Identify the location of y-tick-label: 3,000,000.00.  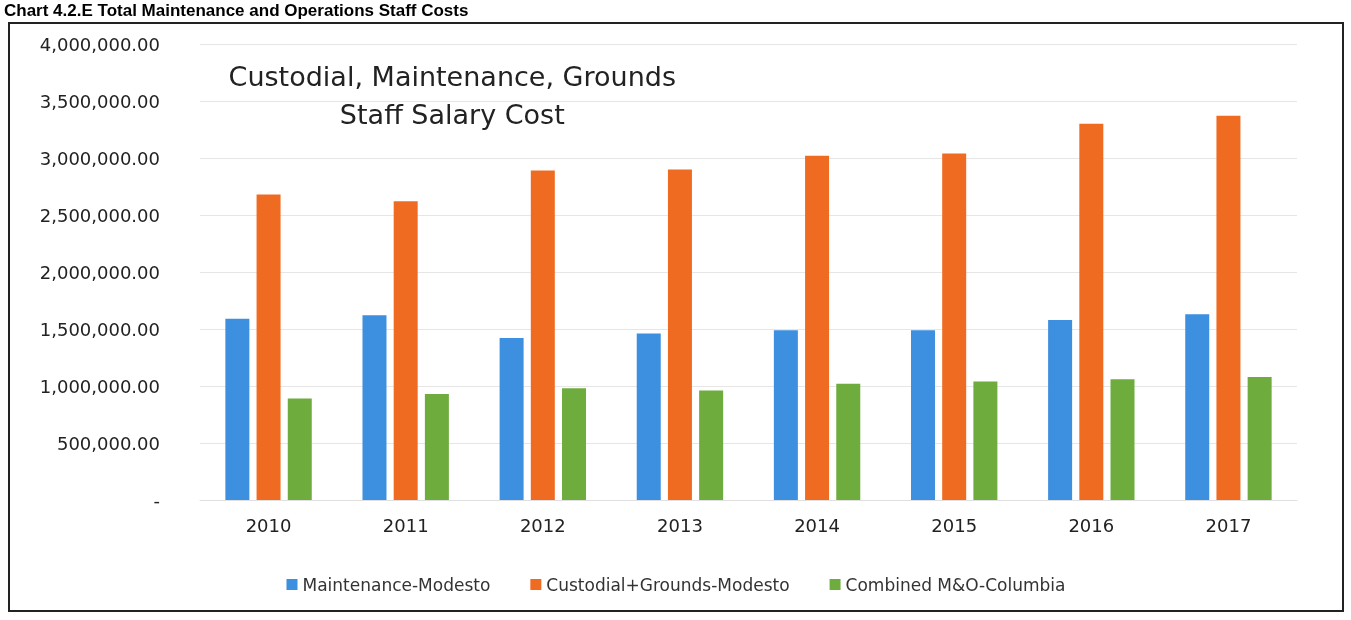
(99, 158).